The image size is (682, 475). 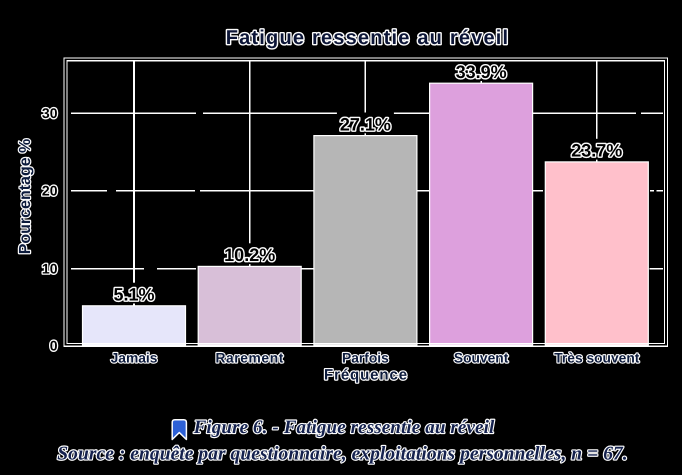 I want to click on svg-text: 33.9%, so click(x=481, y=72).